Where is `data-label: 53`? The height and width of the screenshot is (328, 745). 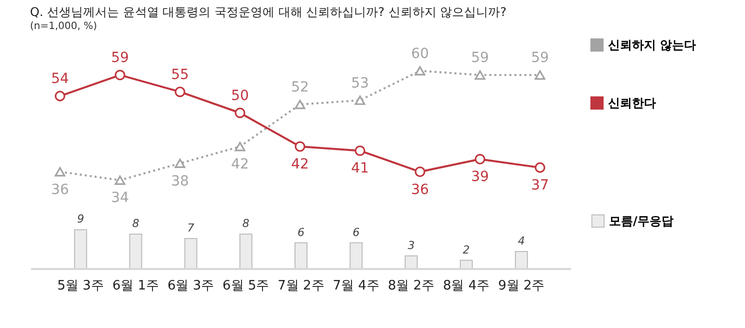
data-label: 53 is located at coordinates (360, 83).